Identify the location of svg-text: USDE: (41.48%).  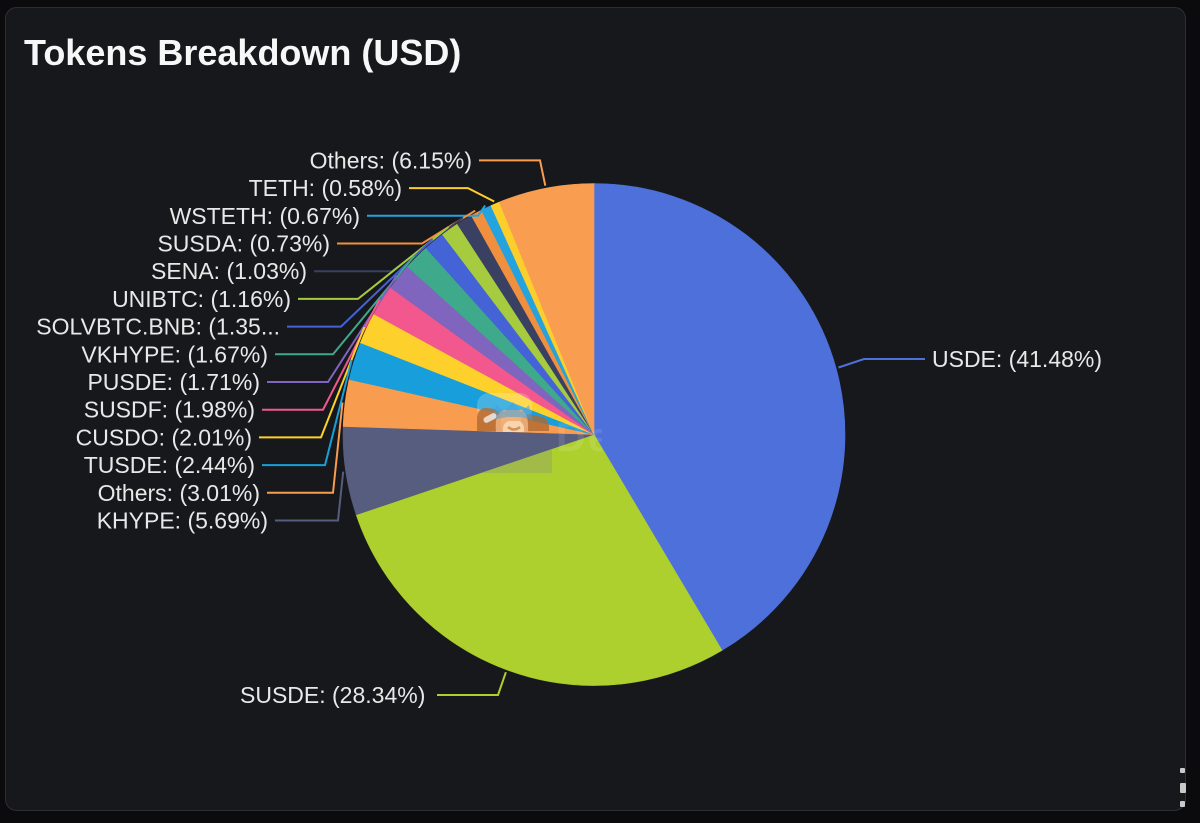
(1017, 359).